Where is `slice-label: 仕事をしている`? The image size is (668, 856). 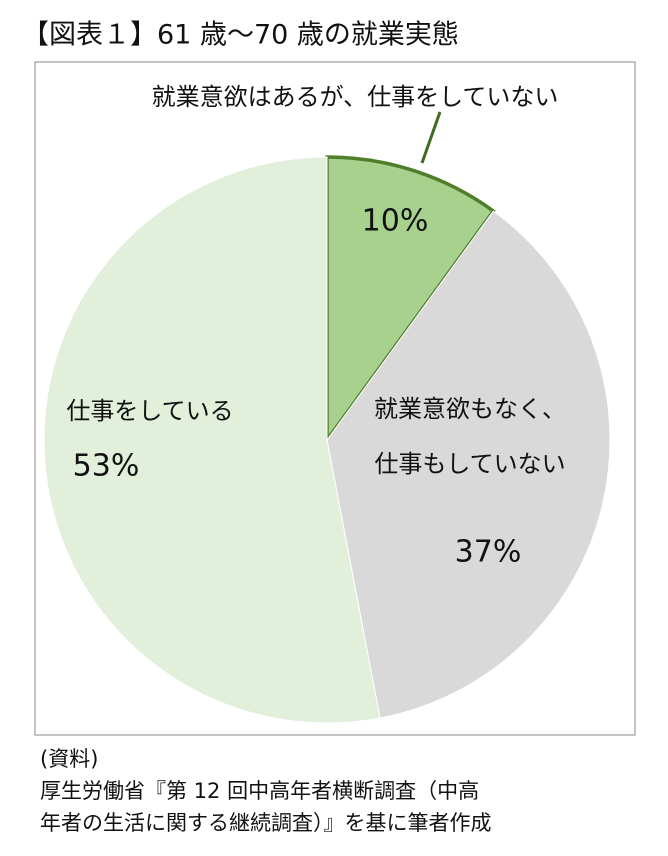 slice-label: 仕事をしている is located at coordinates (149, 411).